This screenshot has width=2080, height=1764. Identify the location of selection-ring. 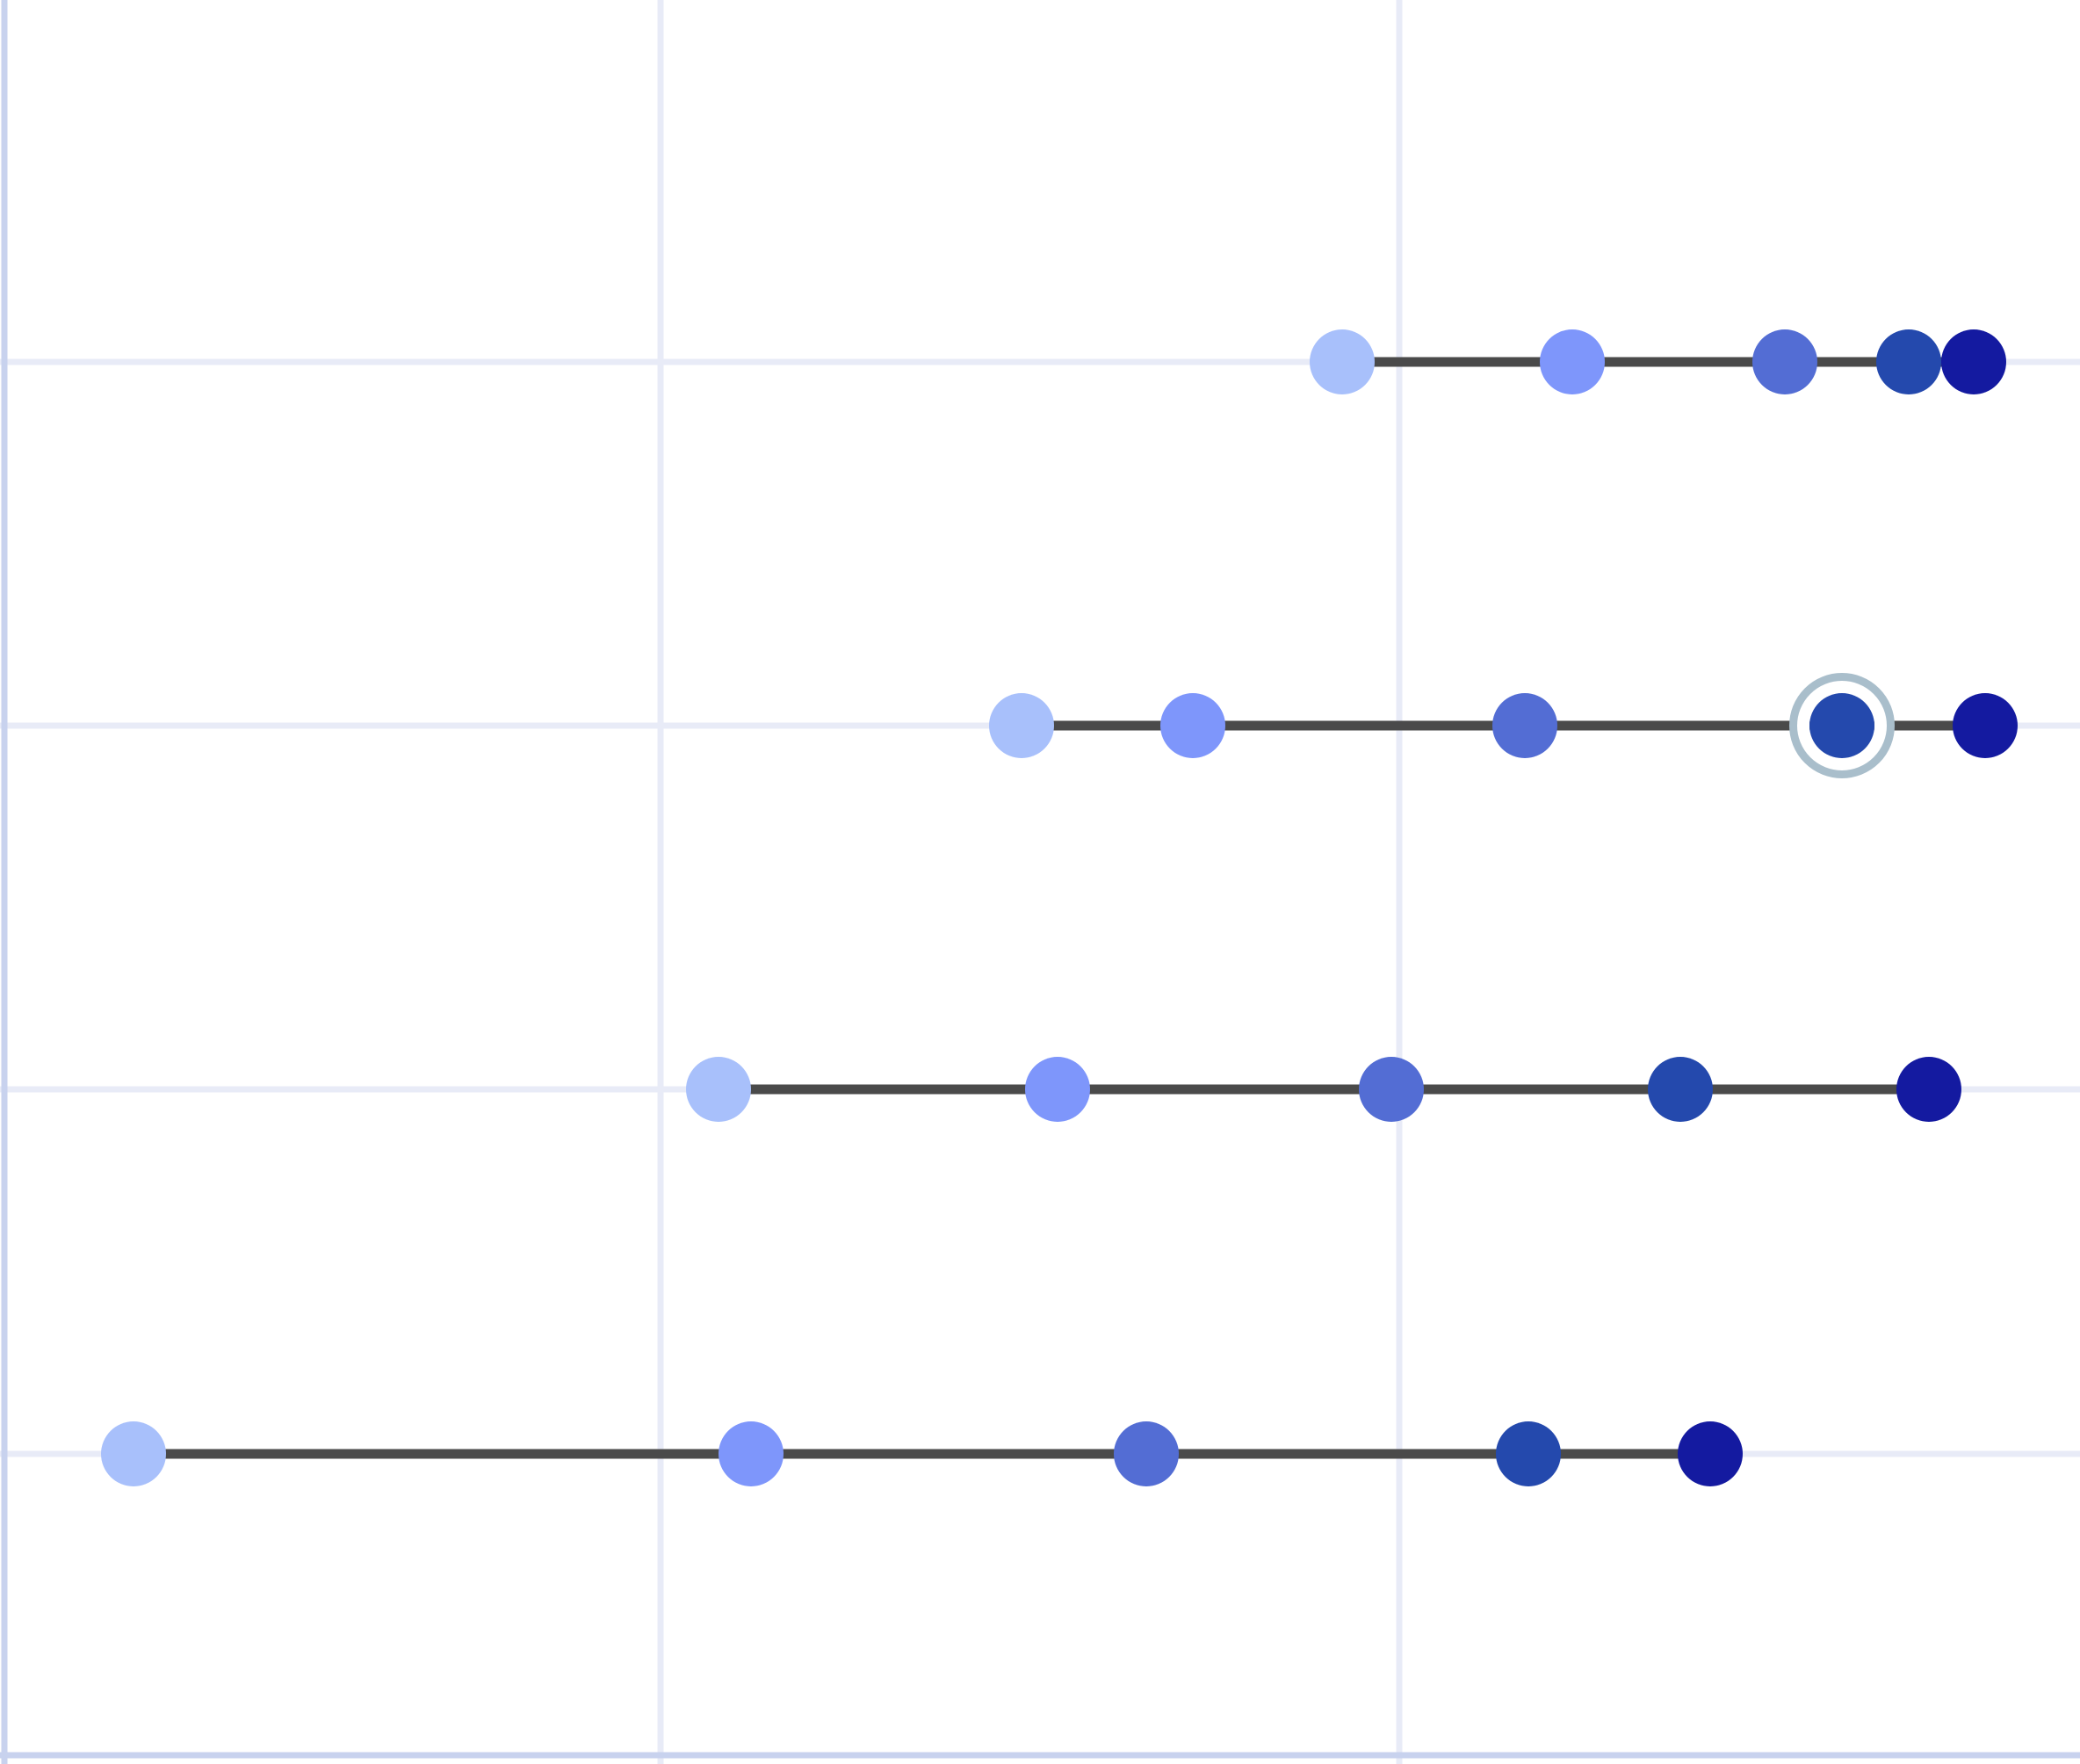
(1842, 725).